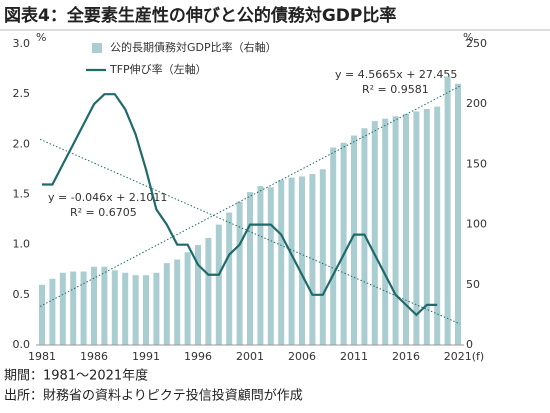 The height and width of the screenshot is (413, 550). I want to click on annotation: y = 4.5665x + 27.455, so click(396, 74).